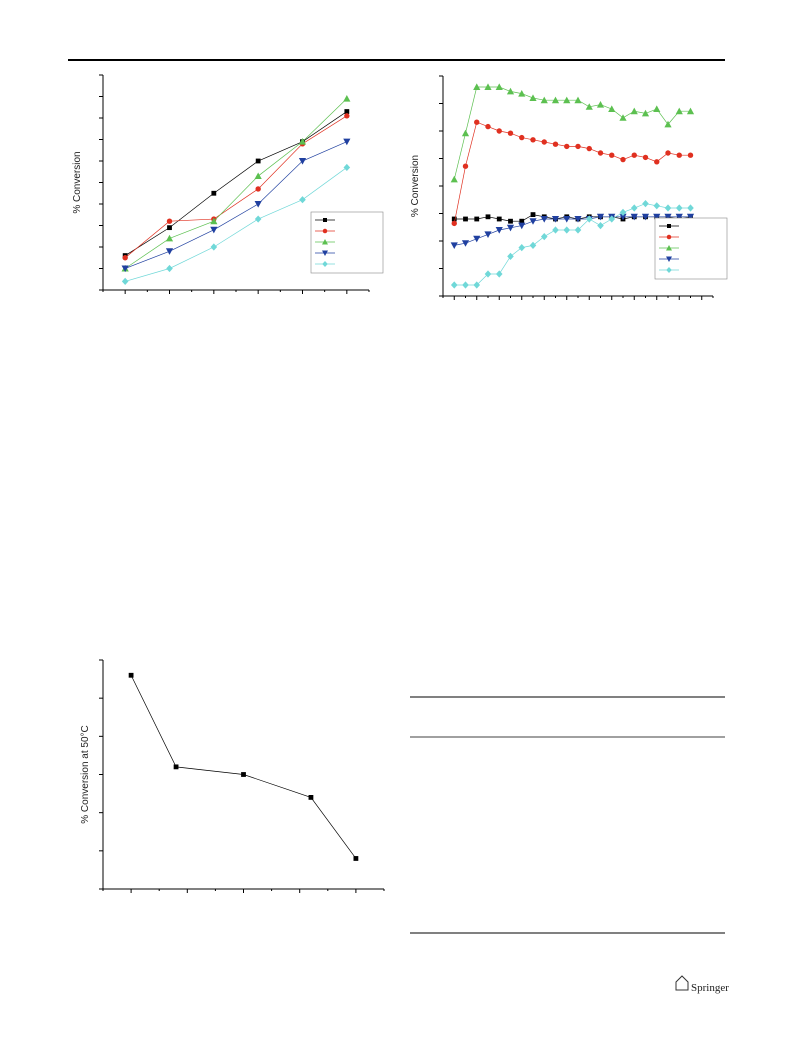  Describe the element at coordinates (710, 988) in the screenshot. I see `publisher: Springer` at that location.